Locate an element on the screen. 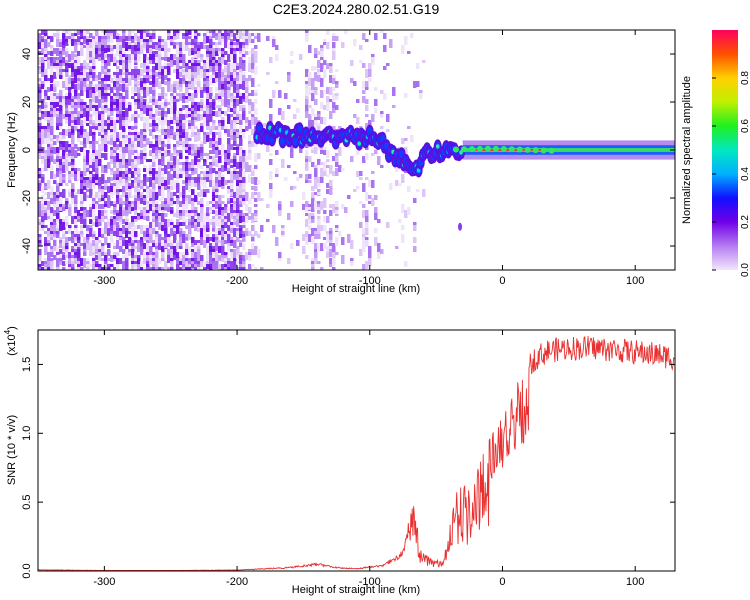 The image size is (750, 600). ridge-hotspot is located at coordinates (519, 149).